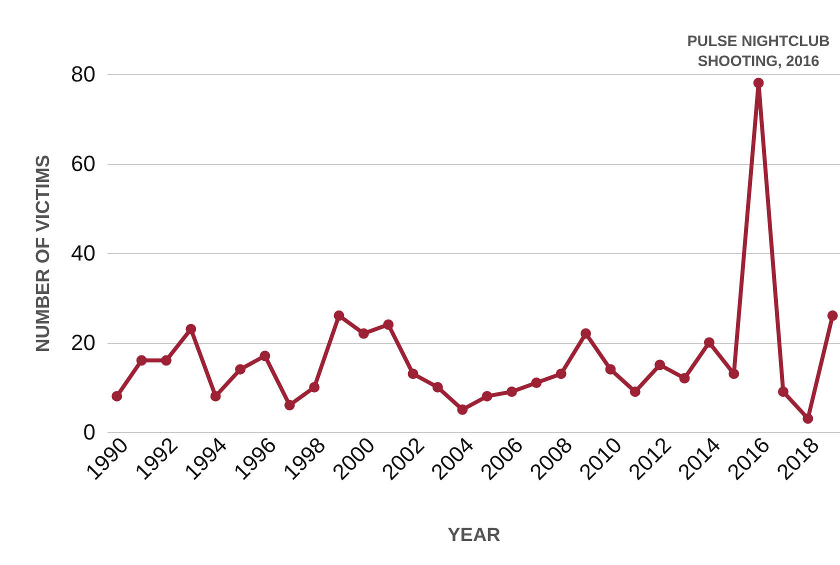 This screenshot has width=840, height=565. What do you see at coordinates (43, 253) in the screenshot?
I see `y-axis-title: NUMBER OF VICTIMS` at bounding box center [43, 253].